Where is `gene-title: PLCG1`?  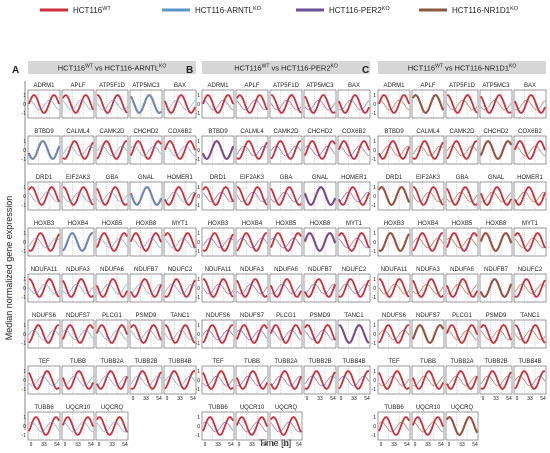
gene-title: PLCG1 is located at coordinates (462, 316).